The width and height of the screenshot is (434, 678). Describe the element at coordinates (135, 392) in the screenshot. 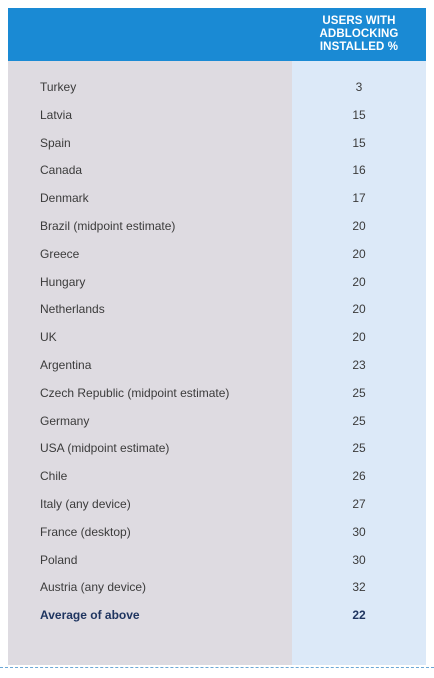

I see `row-country-label: Czech Republic (midpoint estimate)` at that location.